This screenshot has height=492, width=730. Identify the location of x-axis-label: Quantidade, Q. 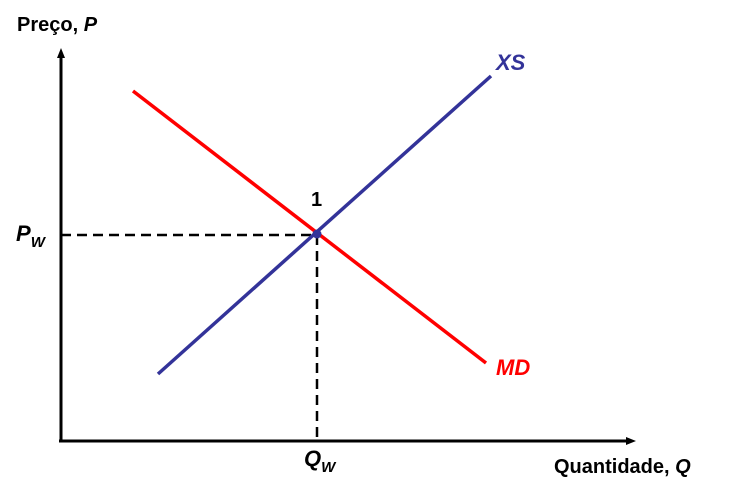
(622, 467).